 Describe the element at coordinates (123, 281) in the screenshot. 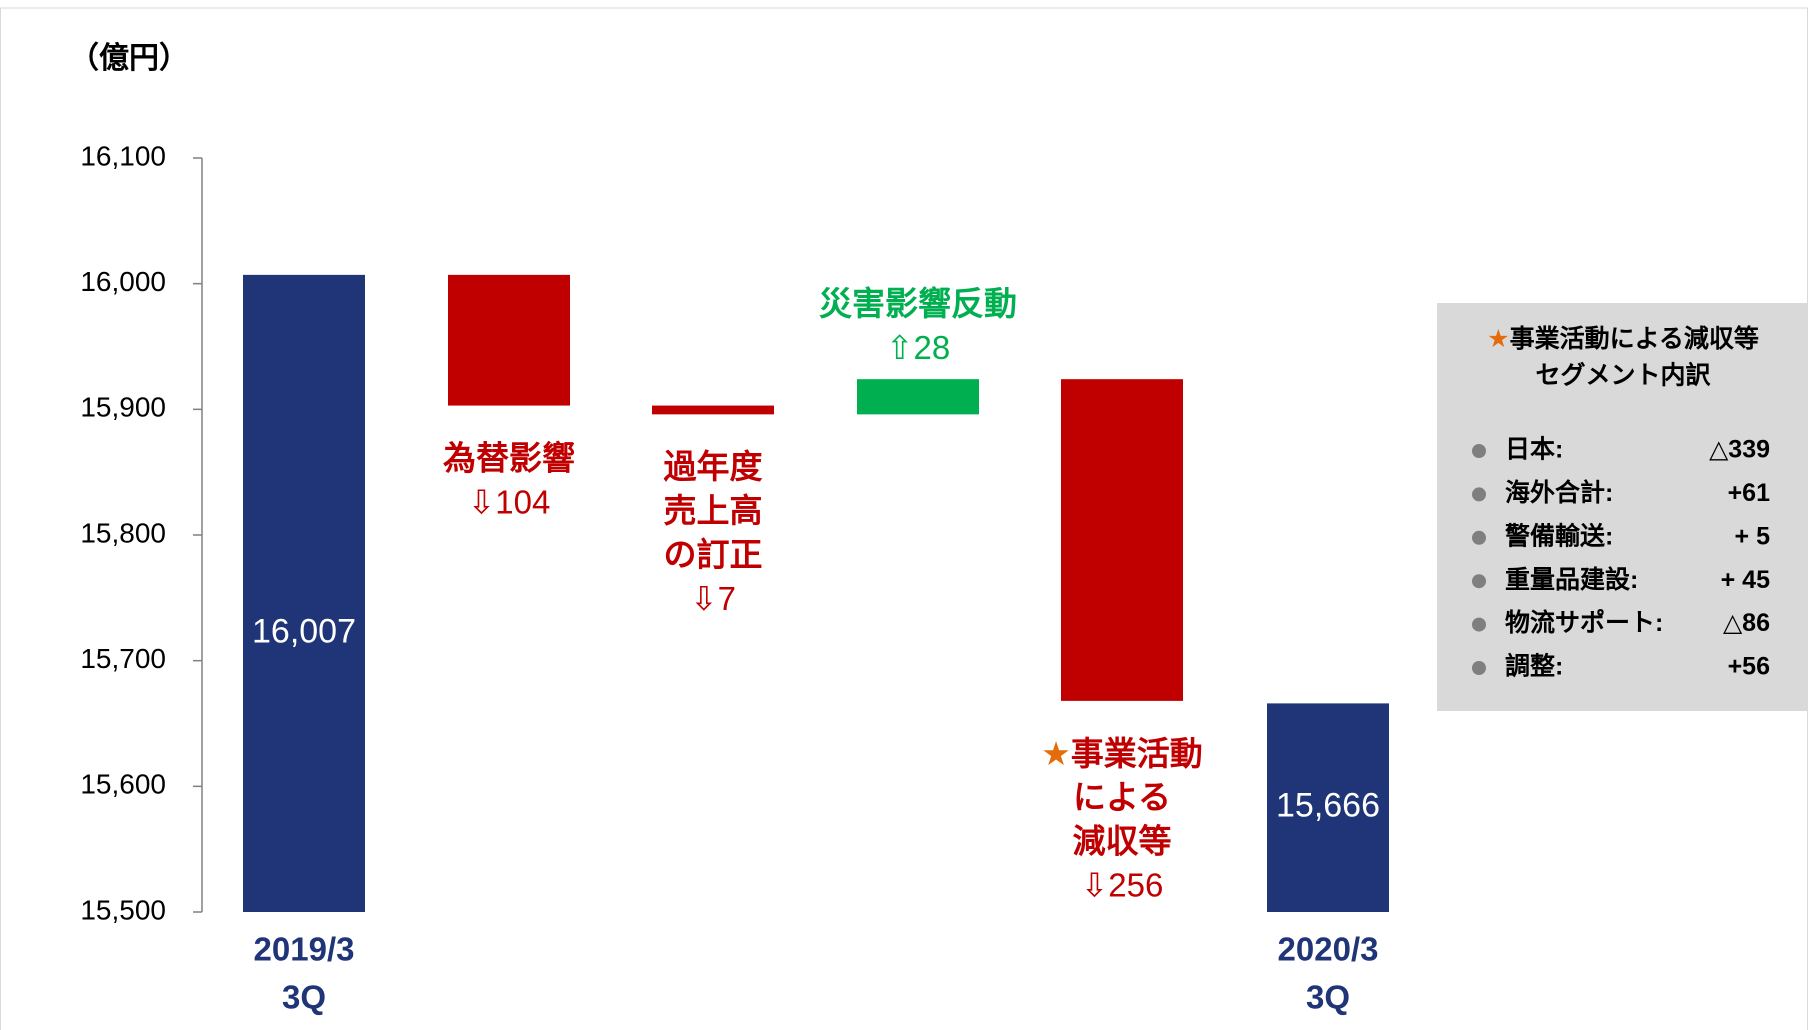

I see `y-tick-label: 16,000` at that location.